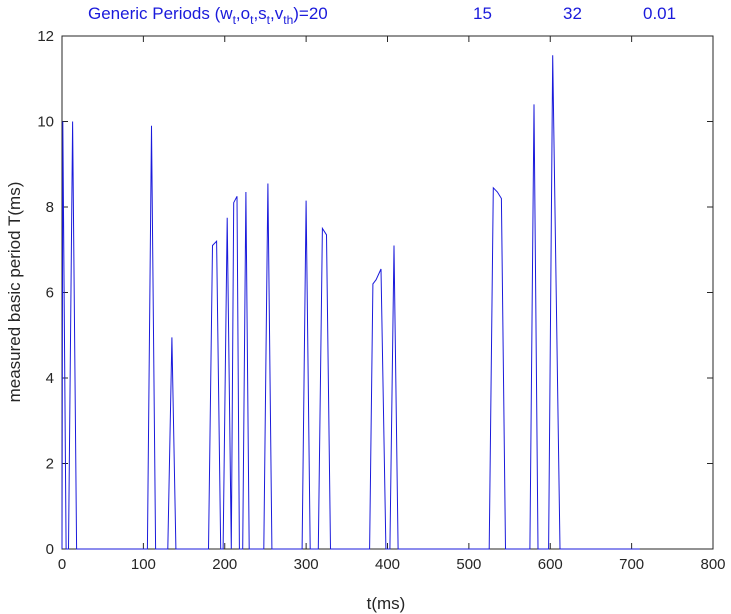  I want to click on chart-title-sub-v: th, so click(288, 20).